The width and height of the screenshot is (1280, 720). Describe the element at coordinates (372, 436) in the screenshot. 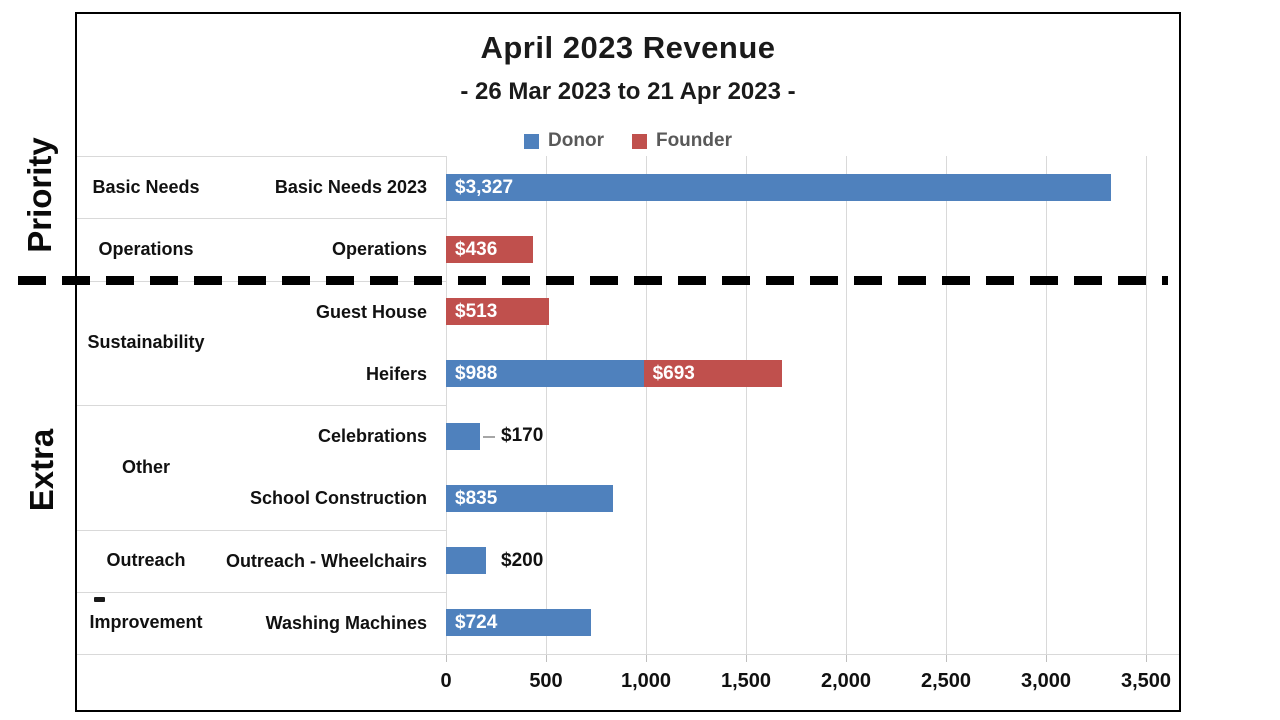

I see `row-label: Celebrations` at that location.